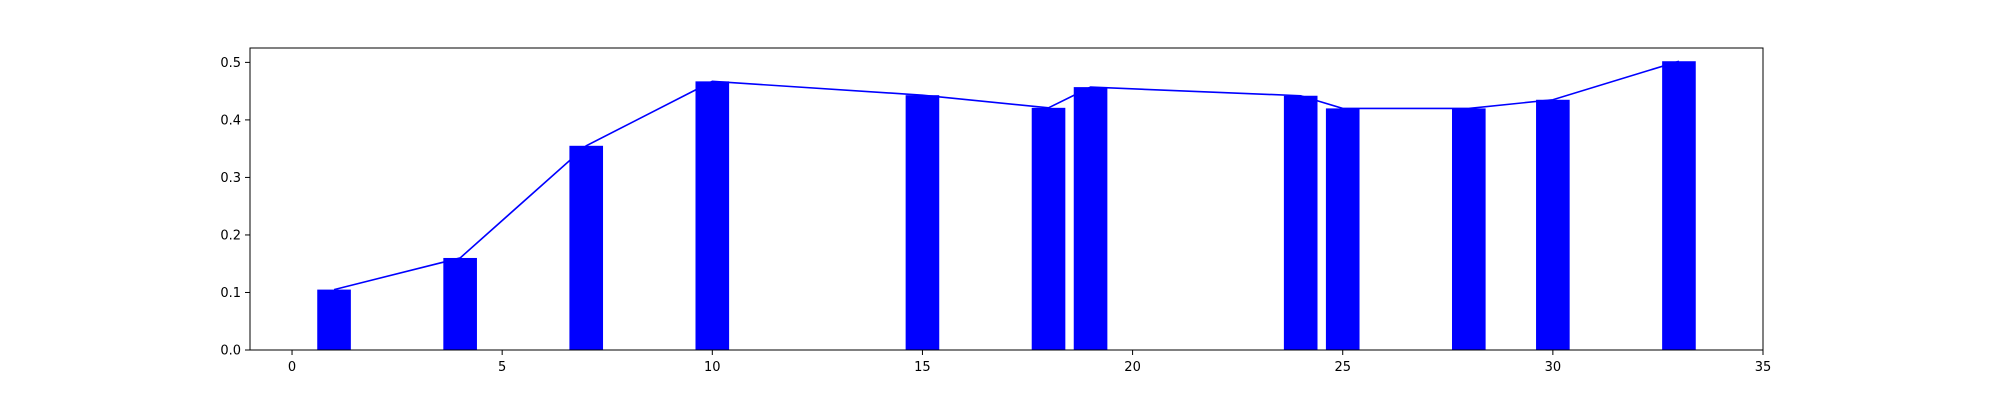 Image resolution: width=2000 pixels, height=400 pixels. What do you see at coordinates (230, 120) in the screenshot?
I see `y-tick-label: 0.4` at bounding box center [230, 120].